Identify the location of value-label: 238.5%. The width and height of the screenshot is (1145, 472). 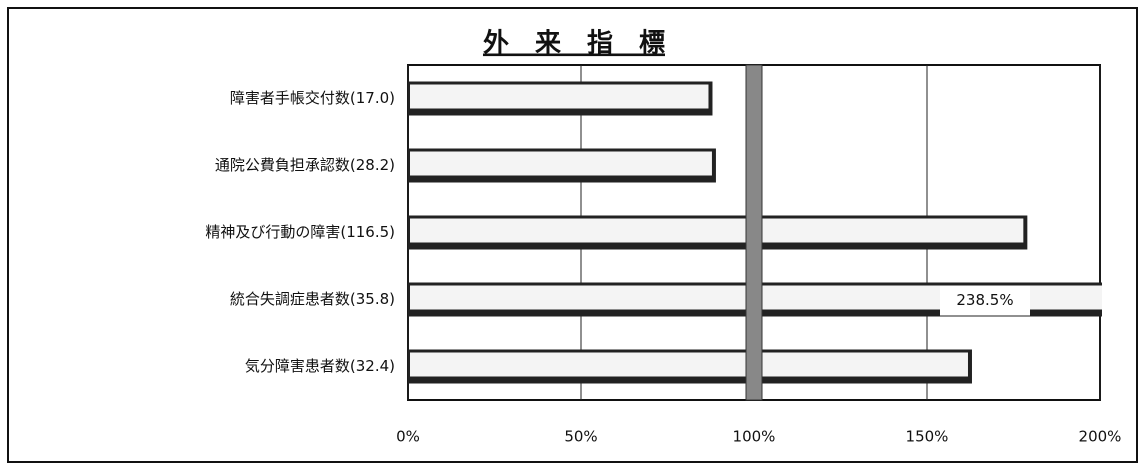
(984, 300).